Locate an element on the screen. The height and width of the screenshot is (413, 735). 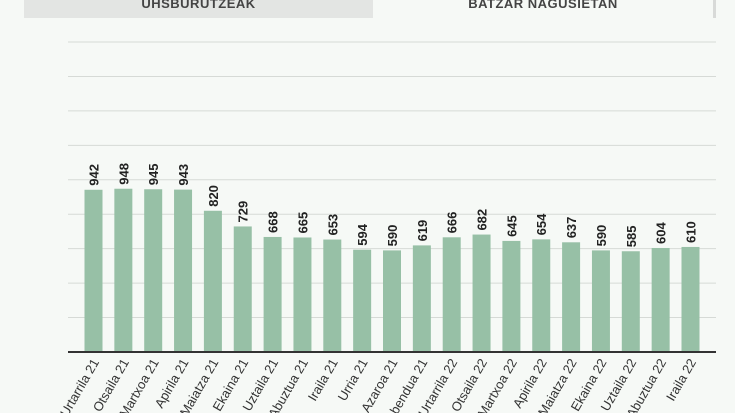
tab-divider is located at coordinates (714, 9).